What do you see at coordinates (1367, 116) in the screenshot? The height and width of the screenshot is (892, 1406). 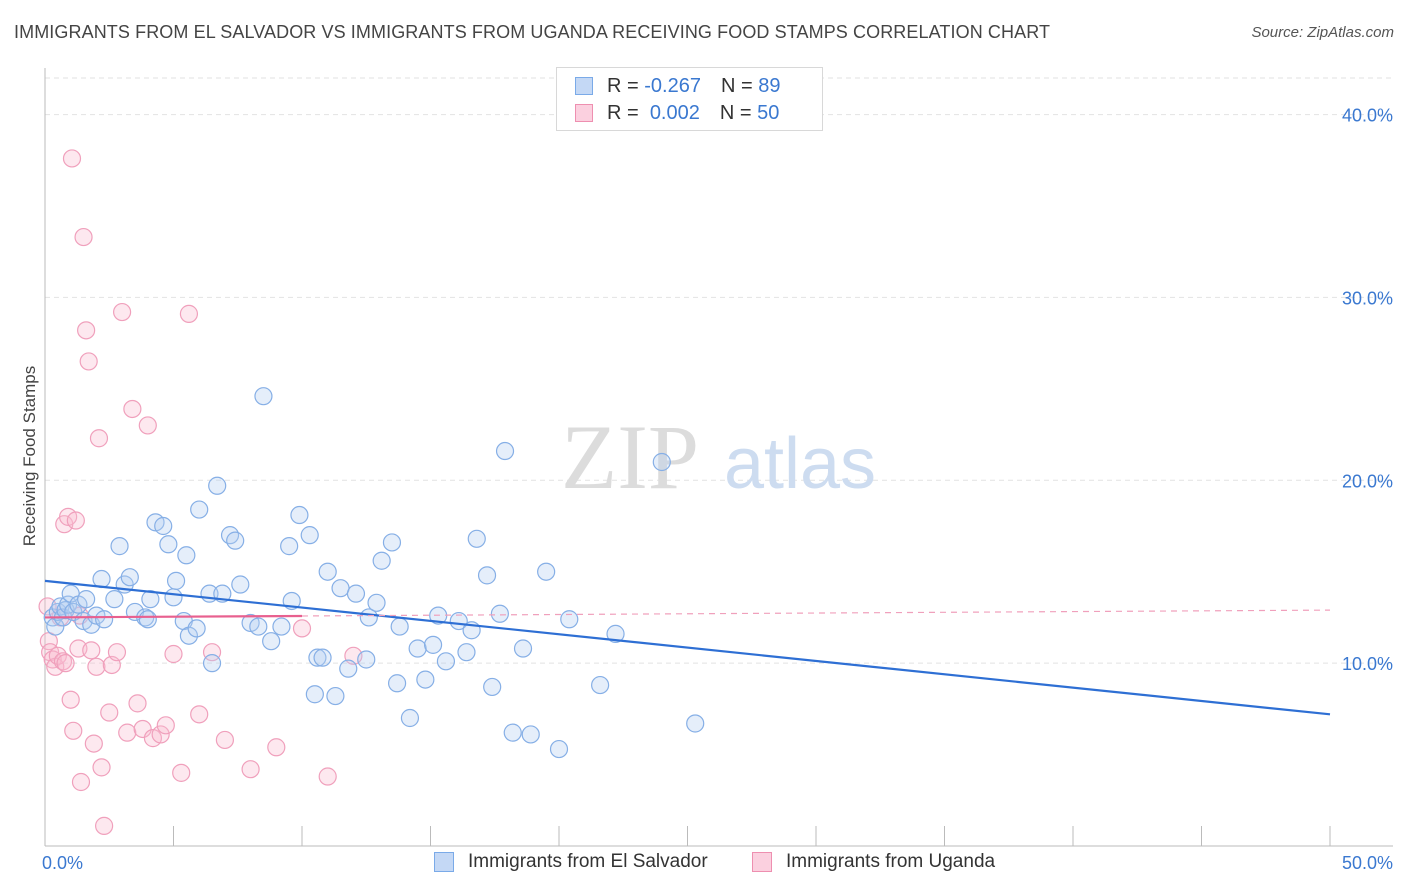 I see `y-tick-label: 40.0%` at bounding box center [1367, 116].